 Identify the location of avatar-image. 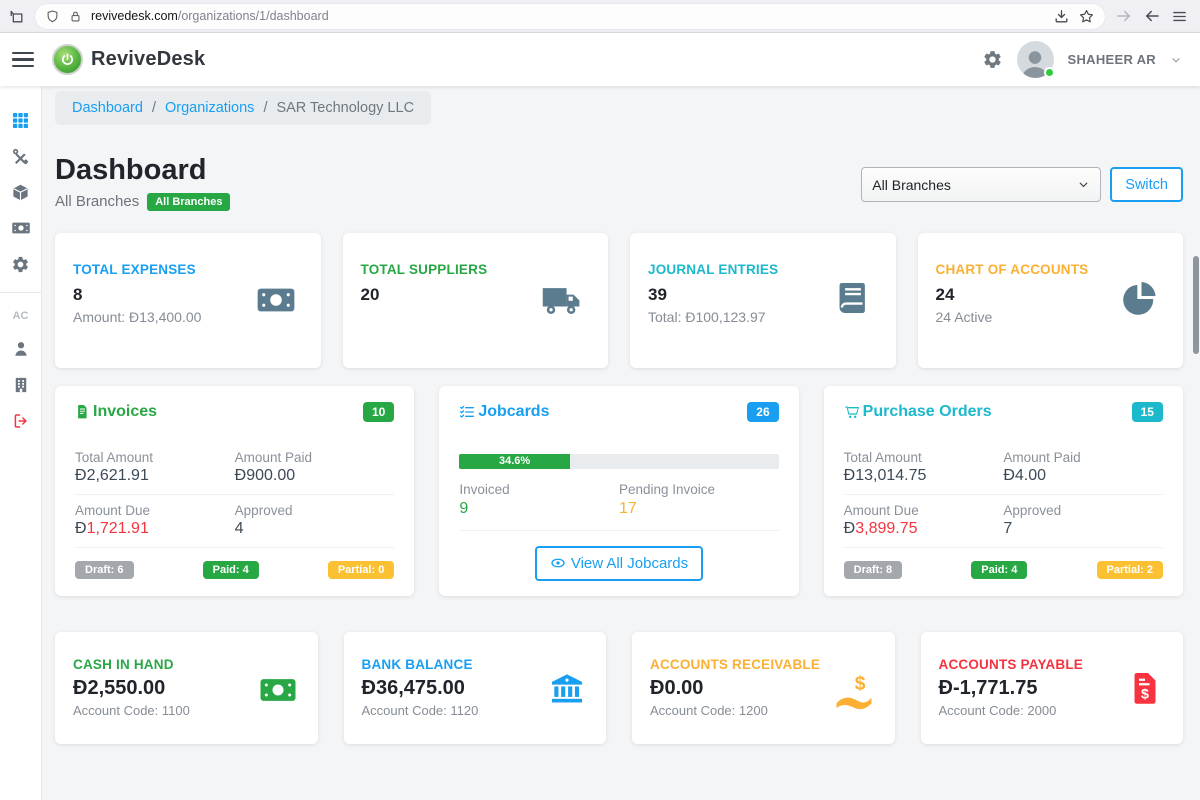
(1035, 59).